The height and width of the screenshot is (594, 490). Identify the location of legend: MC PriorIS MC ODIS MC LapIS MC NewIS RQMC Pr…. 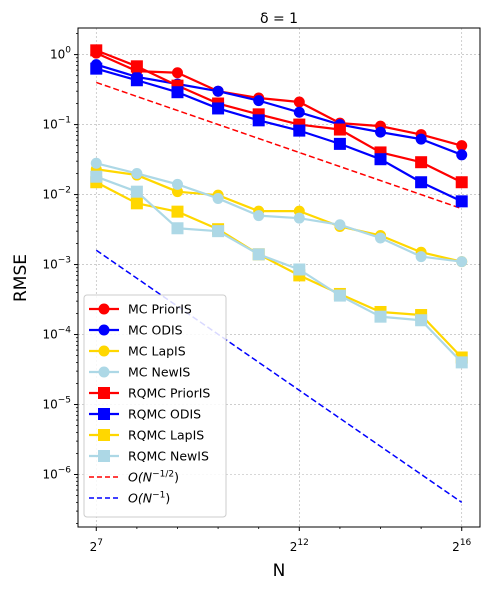
(155, 406).